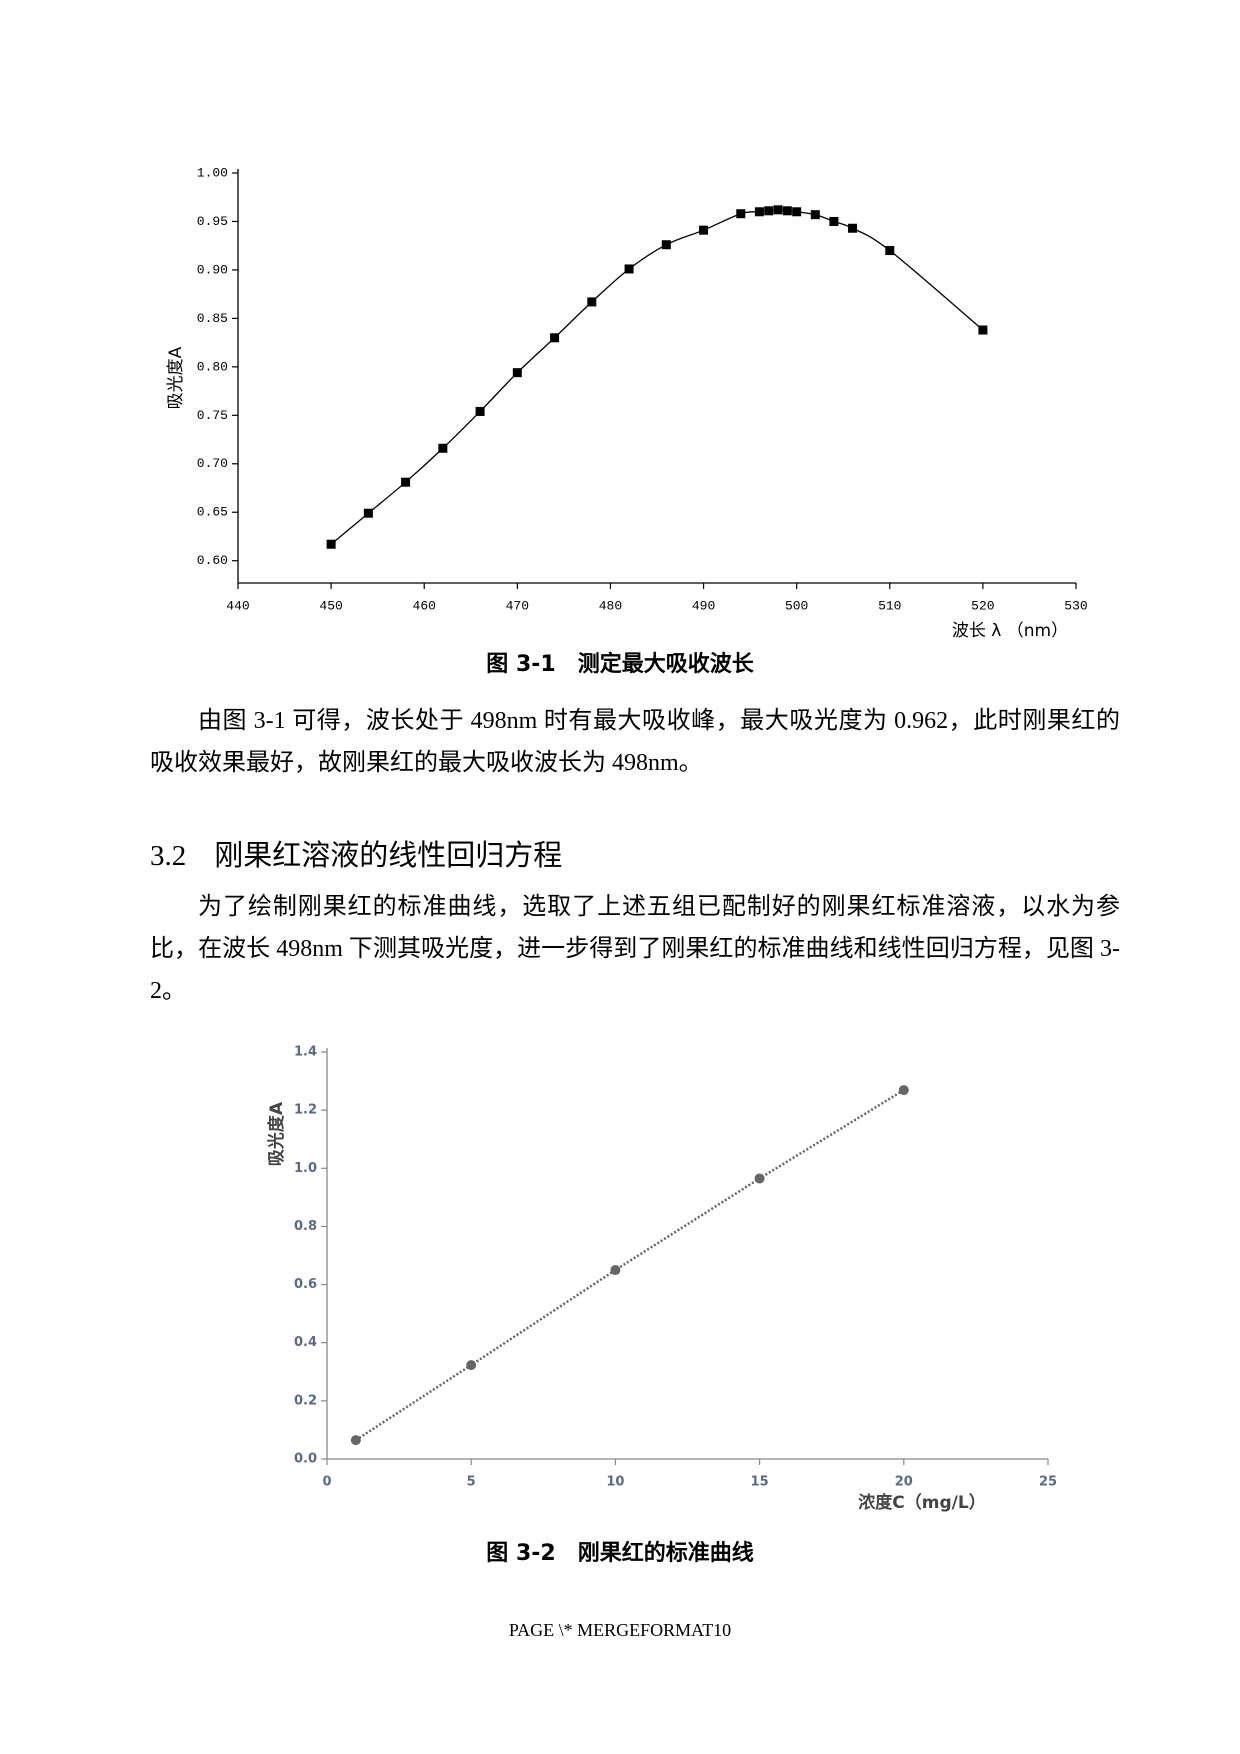 Image resolution: width=1240 pixels, height=1754 pixels. I want to click on x-tick-label: 470, so click(517, 605).